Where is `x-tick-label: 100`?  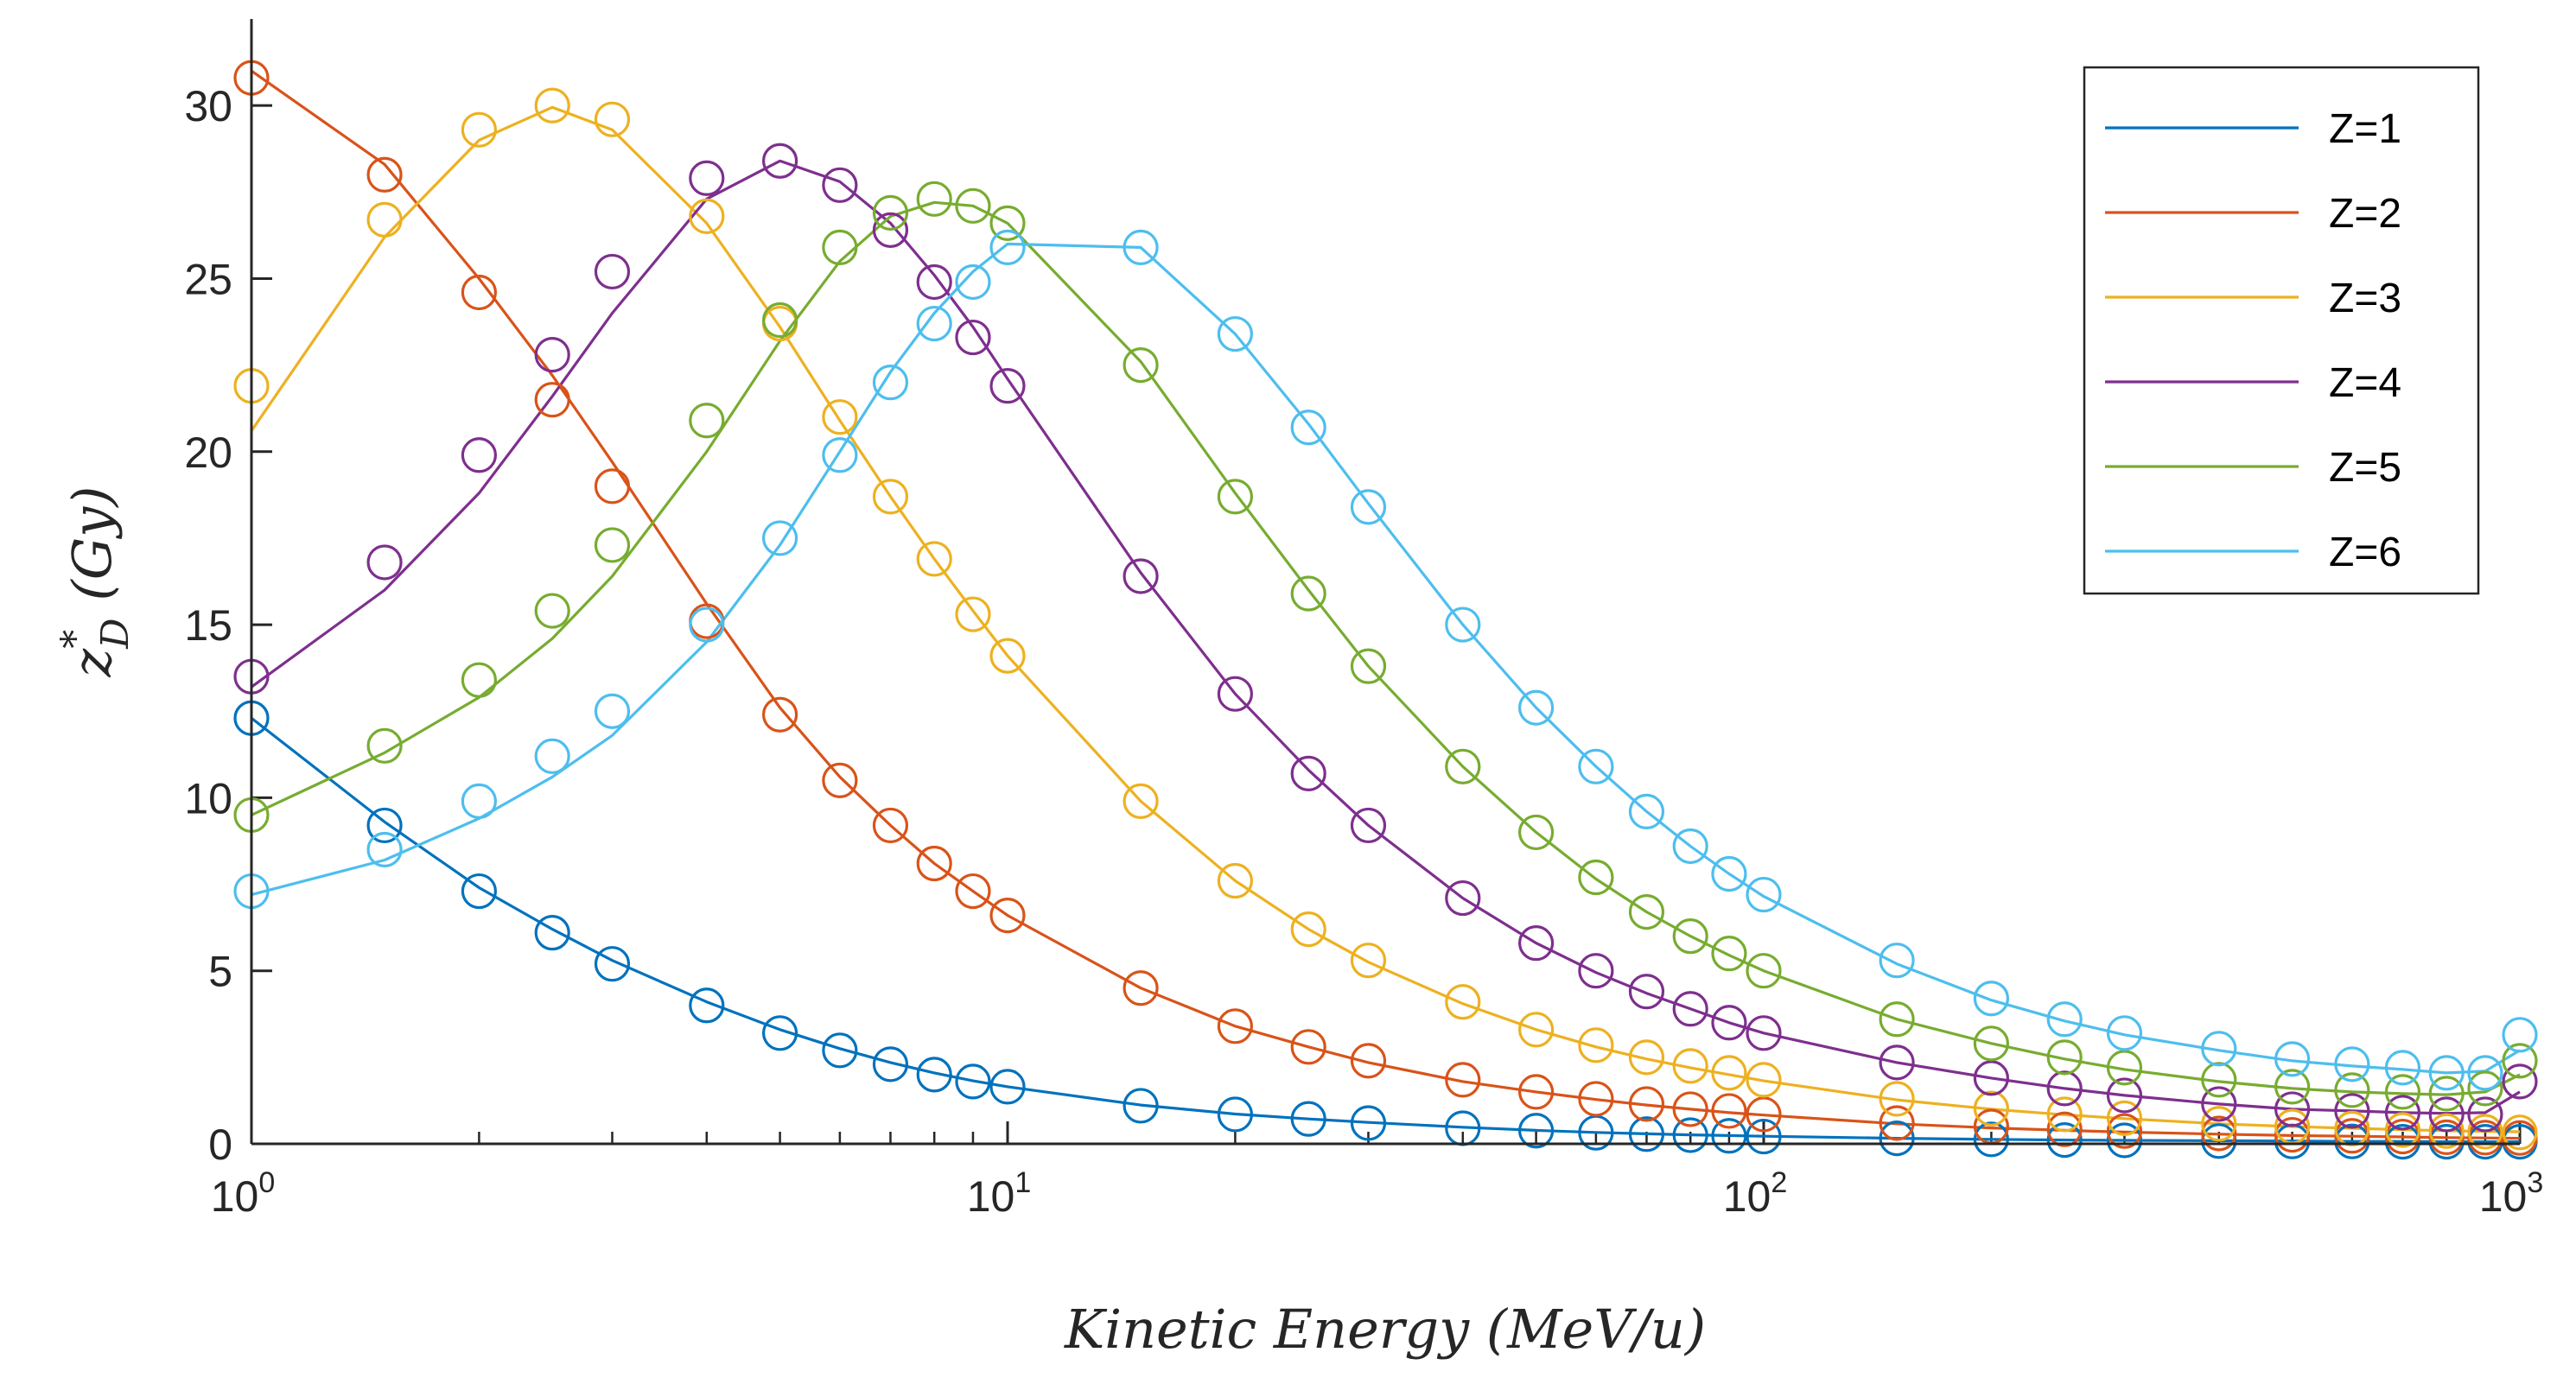
x-tick-label: 100 is located at coordinates (243, 1193).